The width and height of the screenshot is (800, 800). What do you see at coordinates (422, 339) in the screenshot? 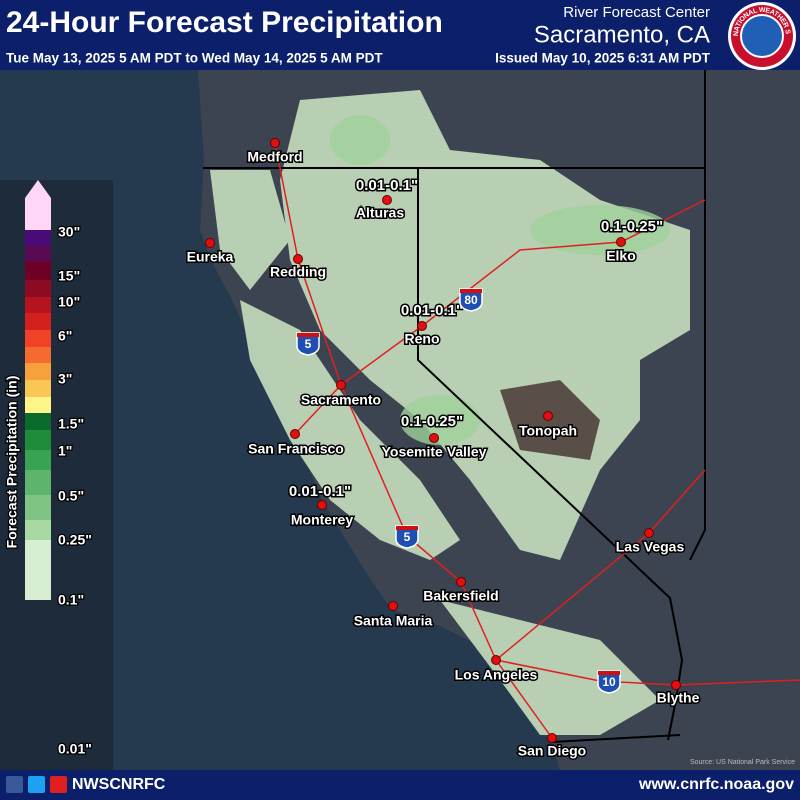
I see `city-label: Reno` at bounding box center [422, 339].